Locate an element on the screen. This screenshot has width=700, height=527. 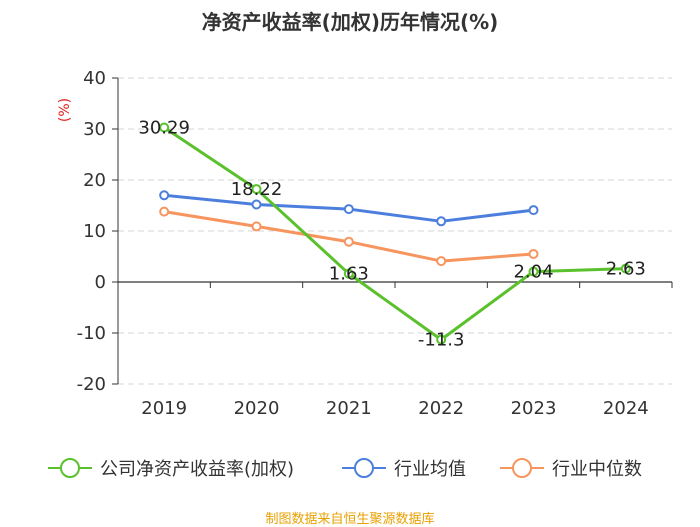
y-axis-label: (%) is located at coordinates (65, 110).